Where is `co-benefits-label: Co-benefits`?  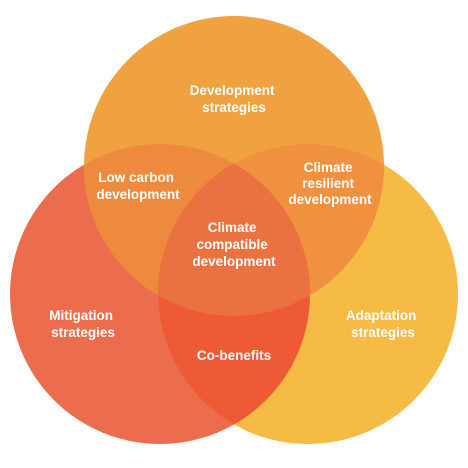
co-benefits-label: Co-benefits is located at coordinates (234, 355).